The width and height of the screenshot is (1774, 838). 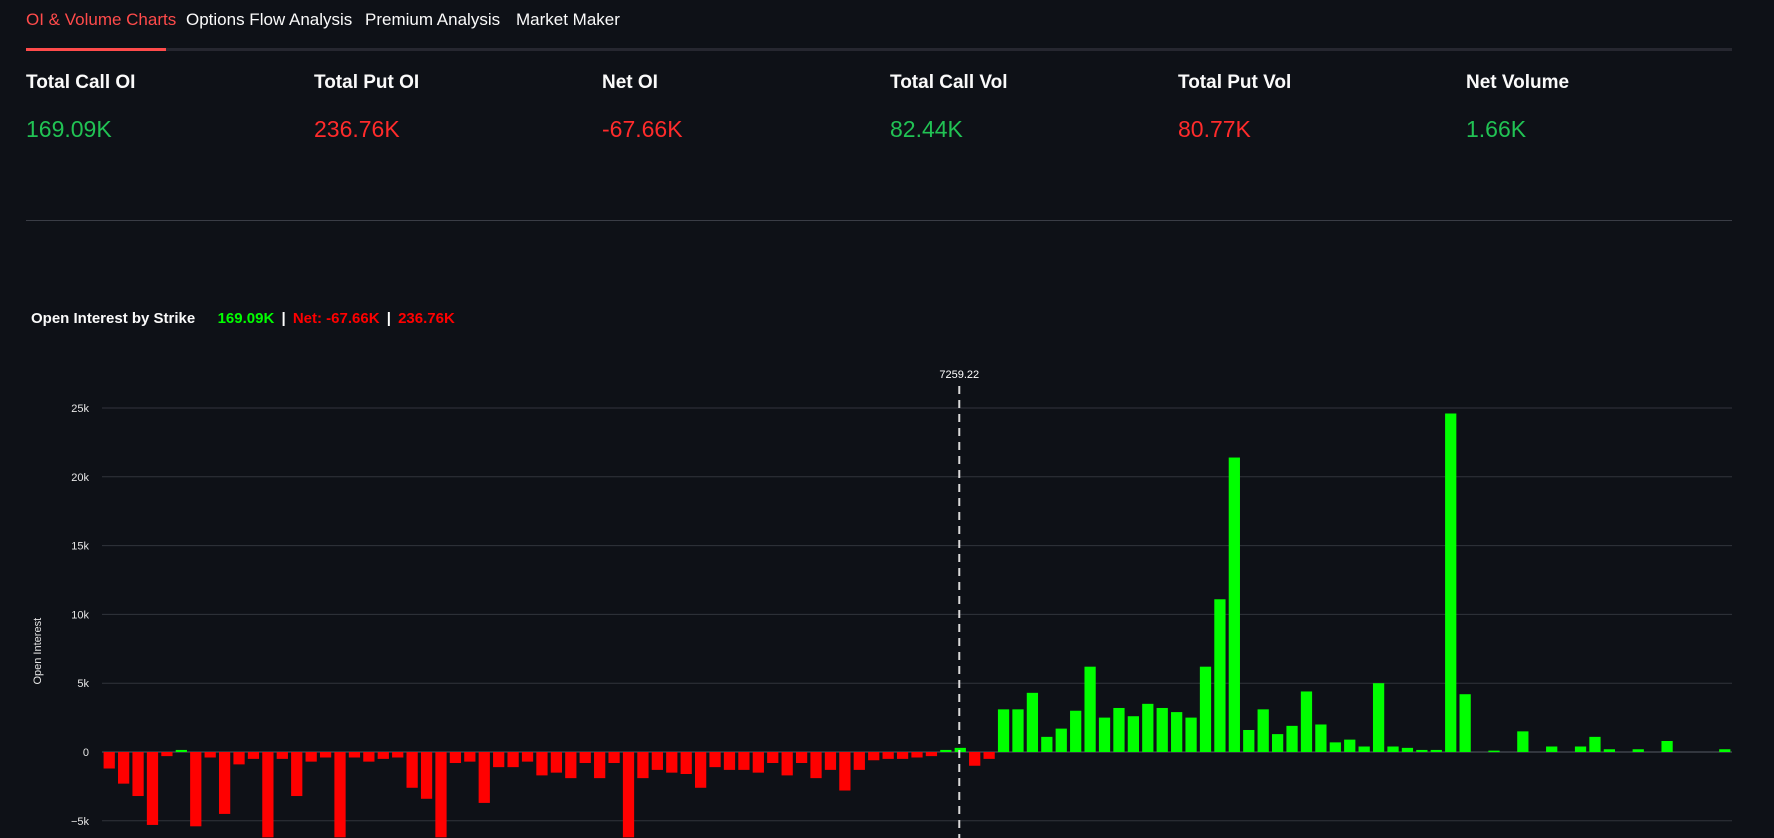 I want to click on y-tick-label: 25k, so click(x=80, y=409).